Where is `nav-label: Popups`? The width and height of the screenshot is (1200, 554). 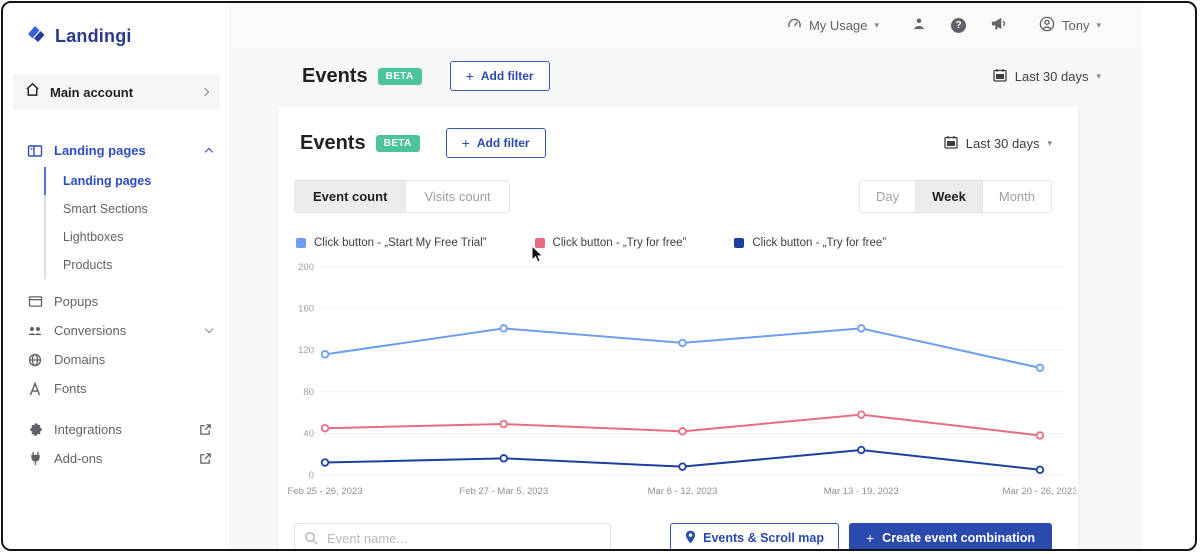
nav-label: Popups is located at coordinates (76, 301).